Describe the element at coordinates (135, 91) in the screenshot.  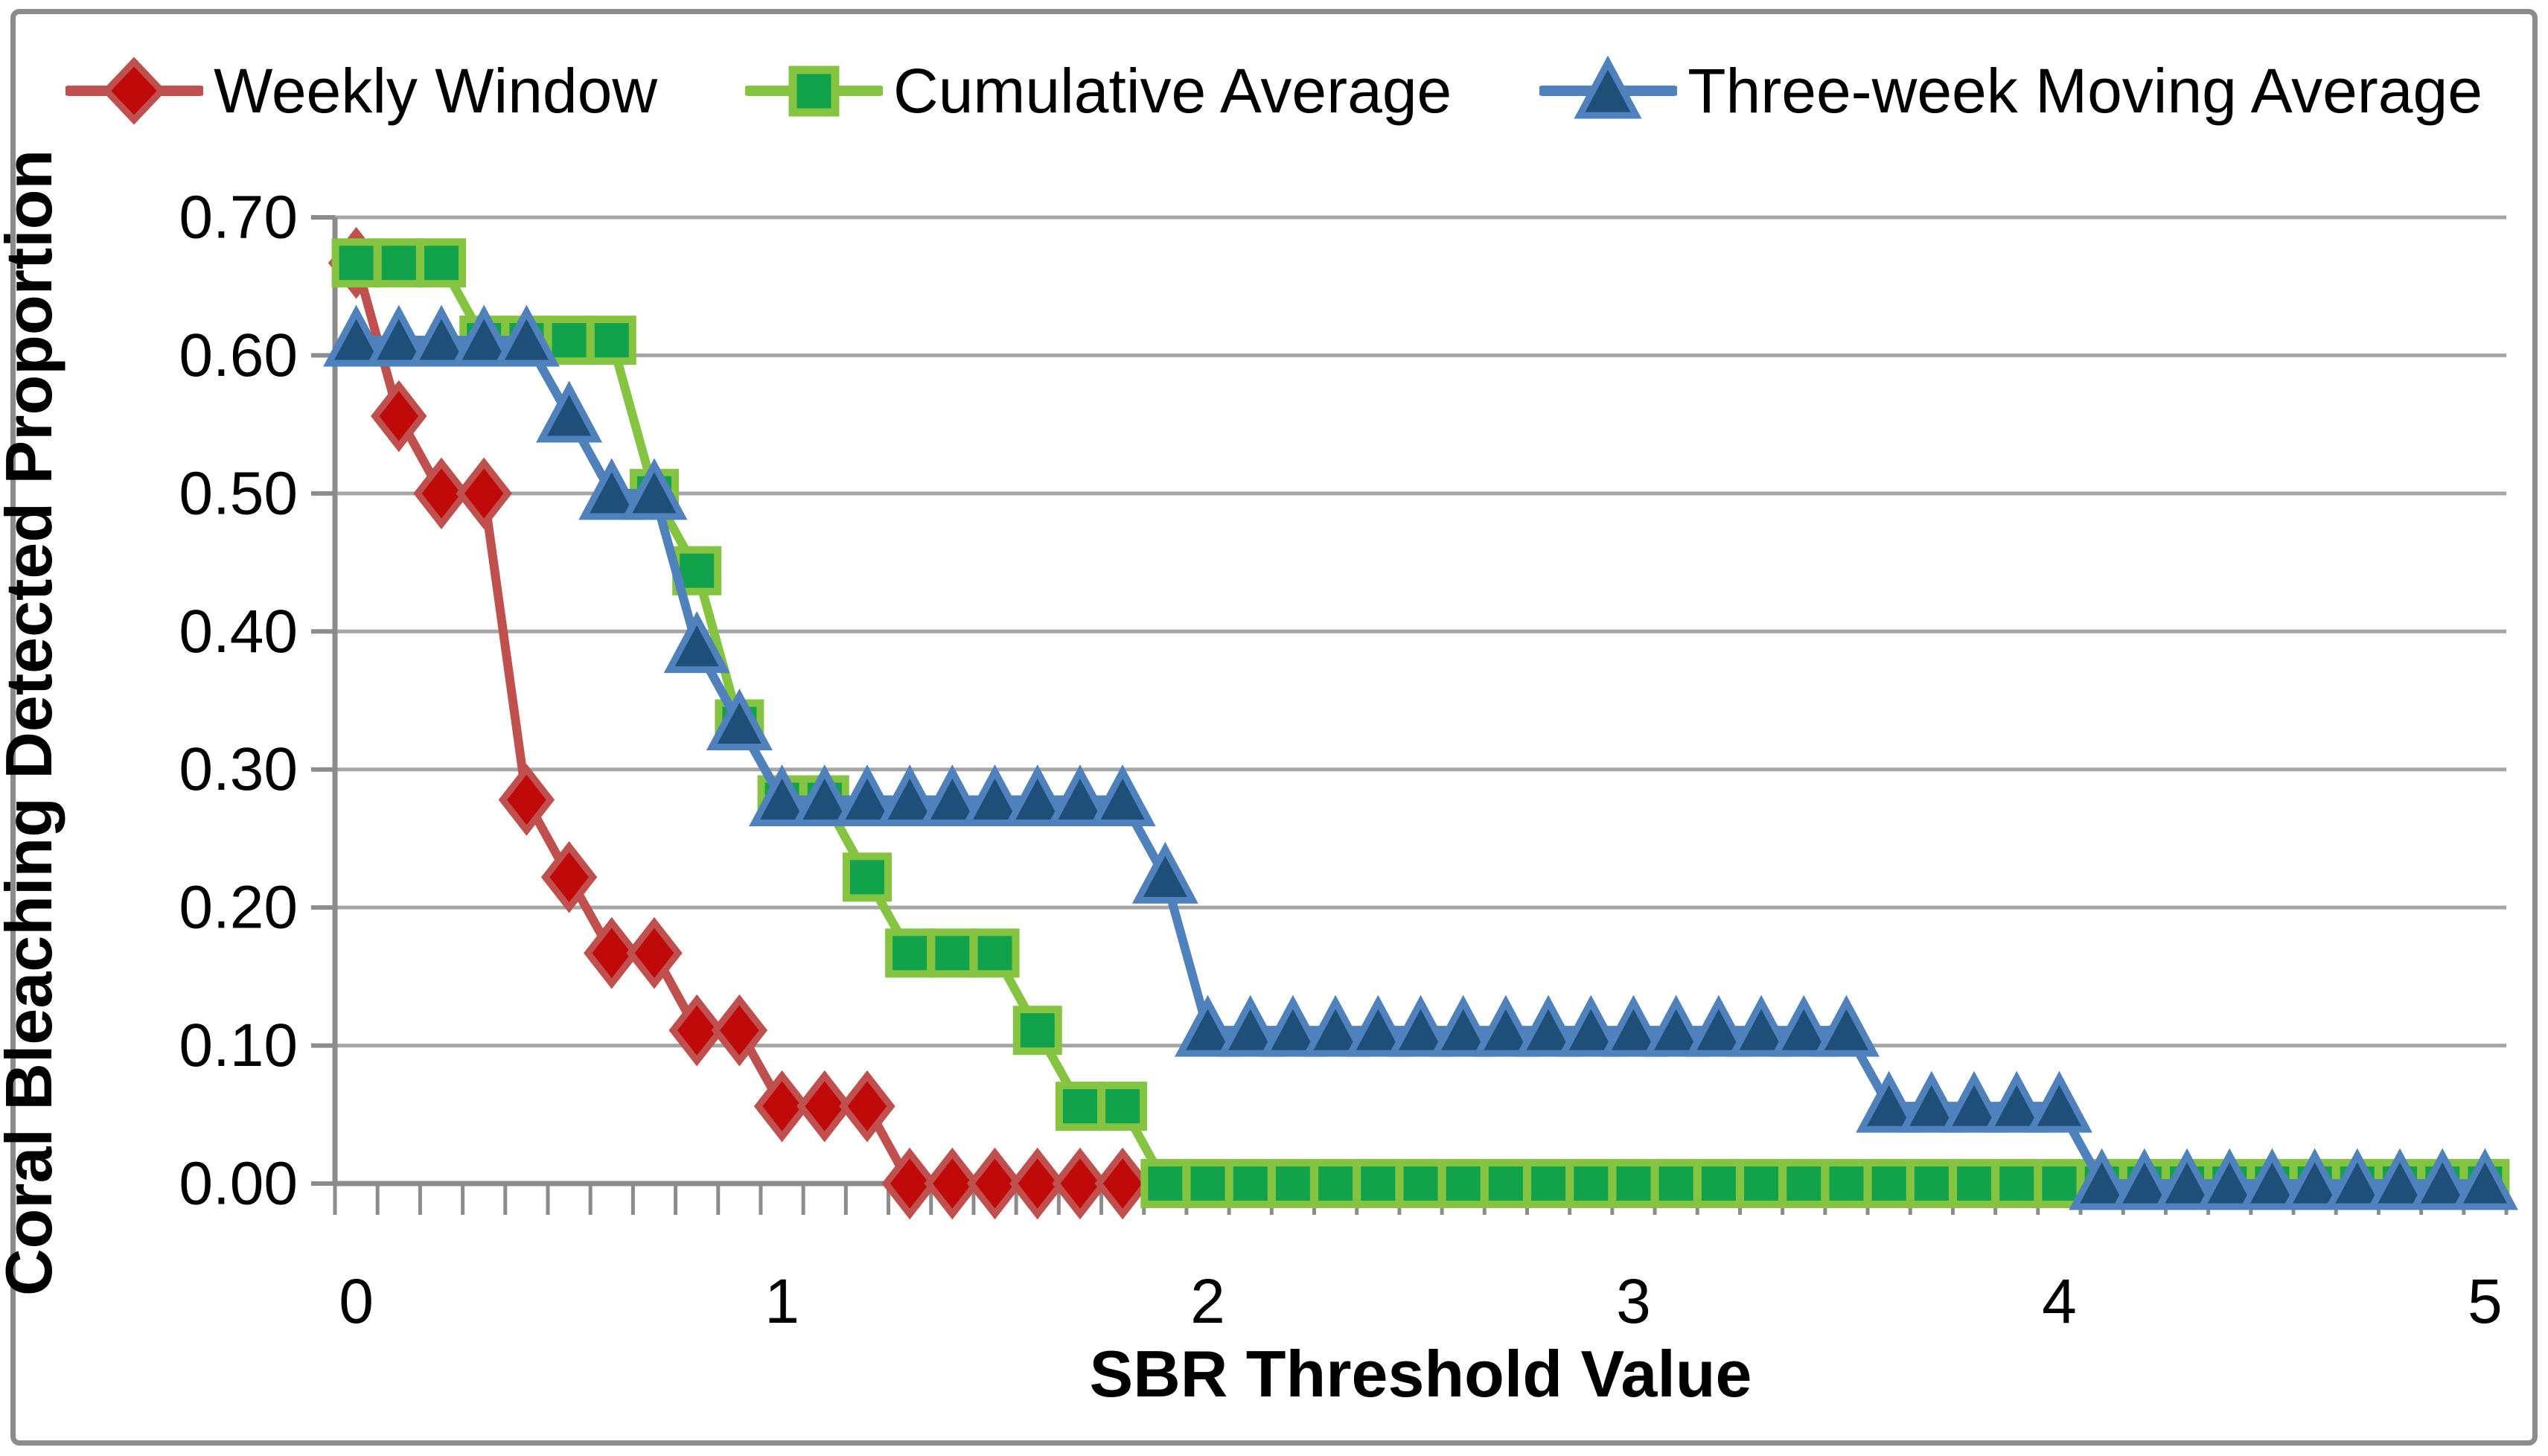
I see `diamond-marker-icon` at that location.